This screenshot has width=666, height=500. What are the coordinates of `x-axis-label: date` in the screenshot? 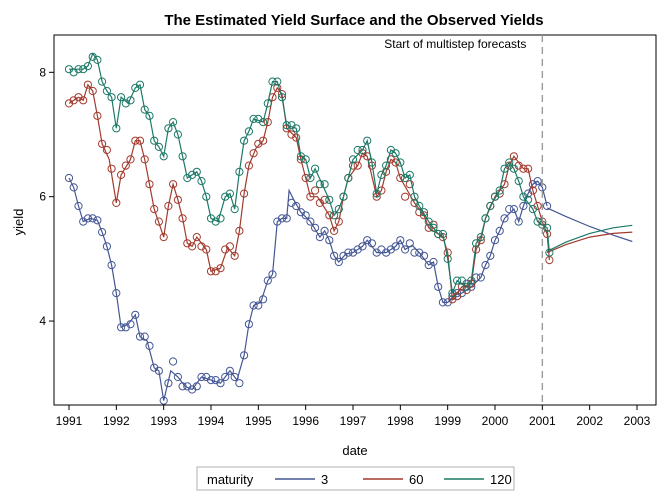 It's located at (354, 450).